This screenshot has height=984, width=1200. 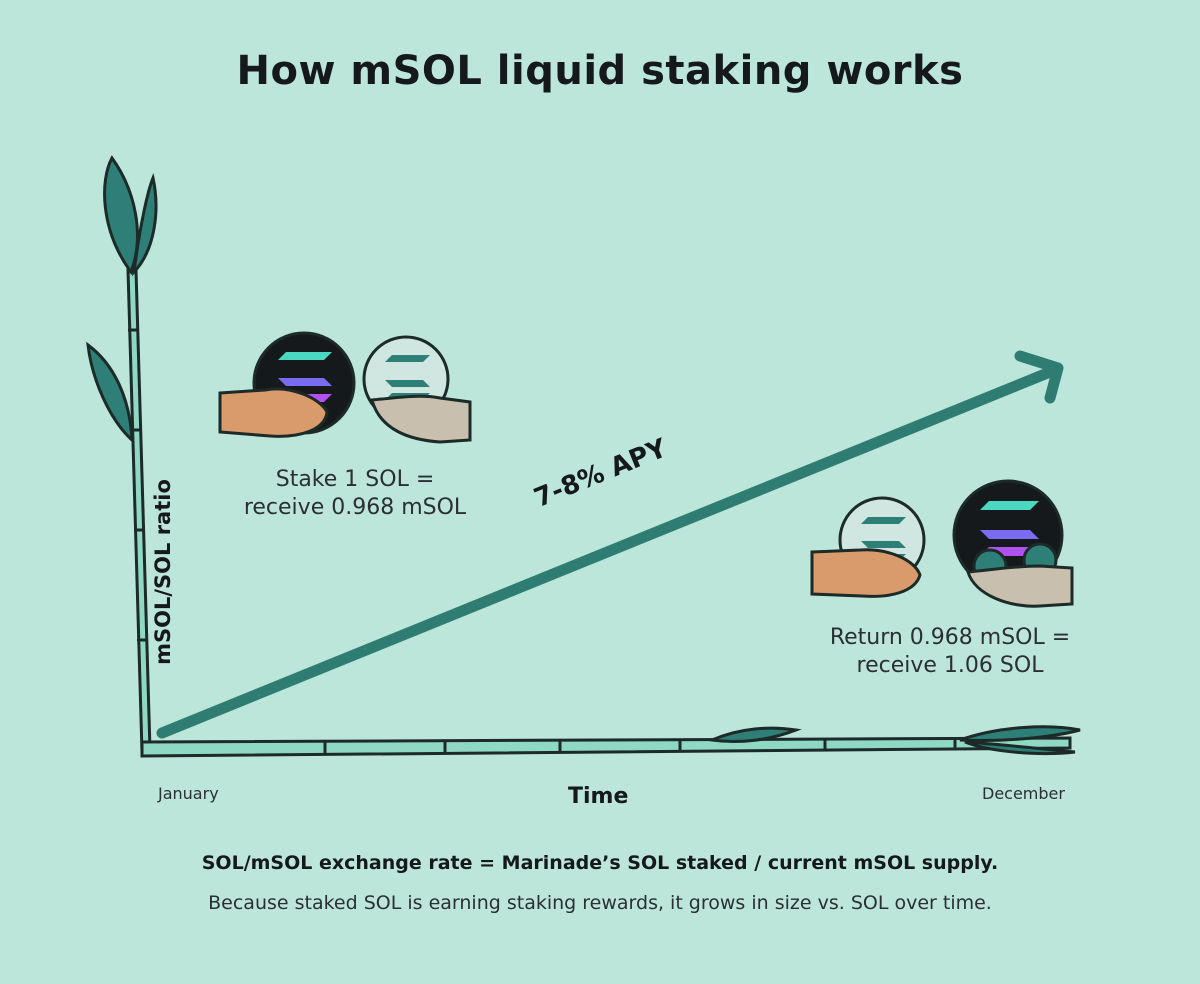 I want to click on stake-caption: Stake 1 SOL = receive 0.968 mSOL, so click(x=355, y=494).